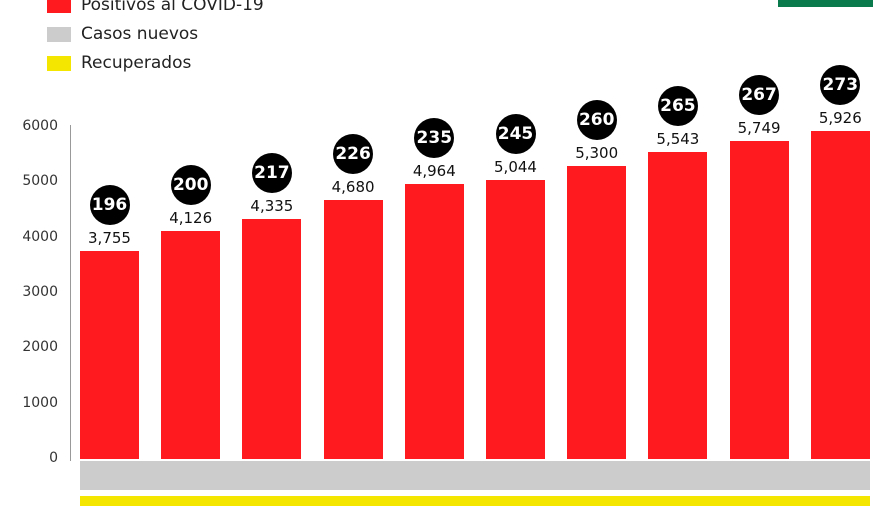 The width and height of the screenshot is (896, 506). Describe the element at coordinates (53, 458) in the screenshot. I see `y-tick-label: 0` at that location.